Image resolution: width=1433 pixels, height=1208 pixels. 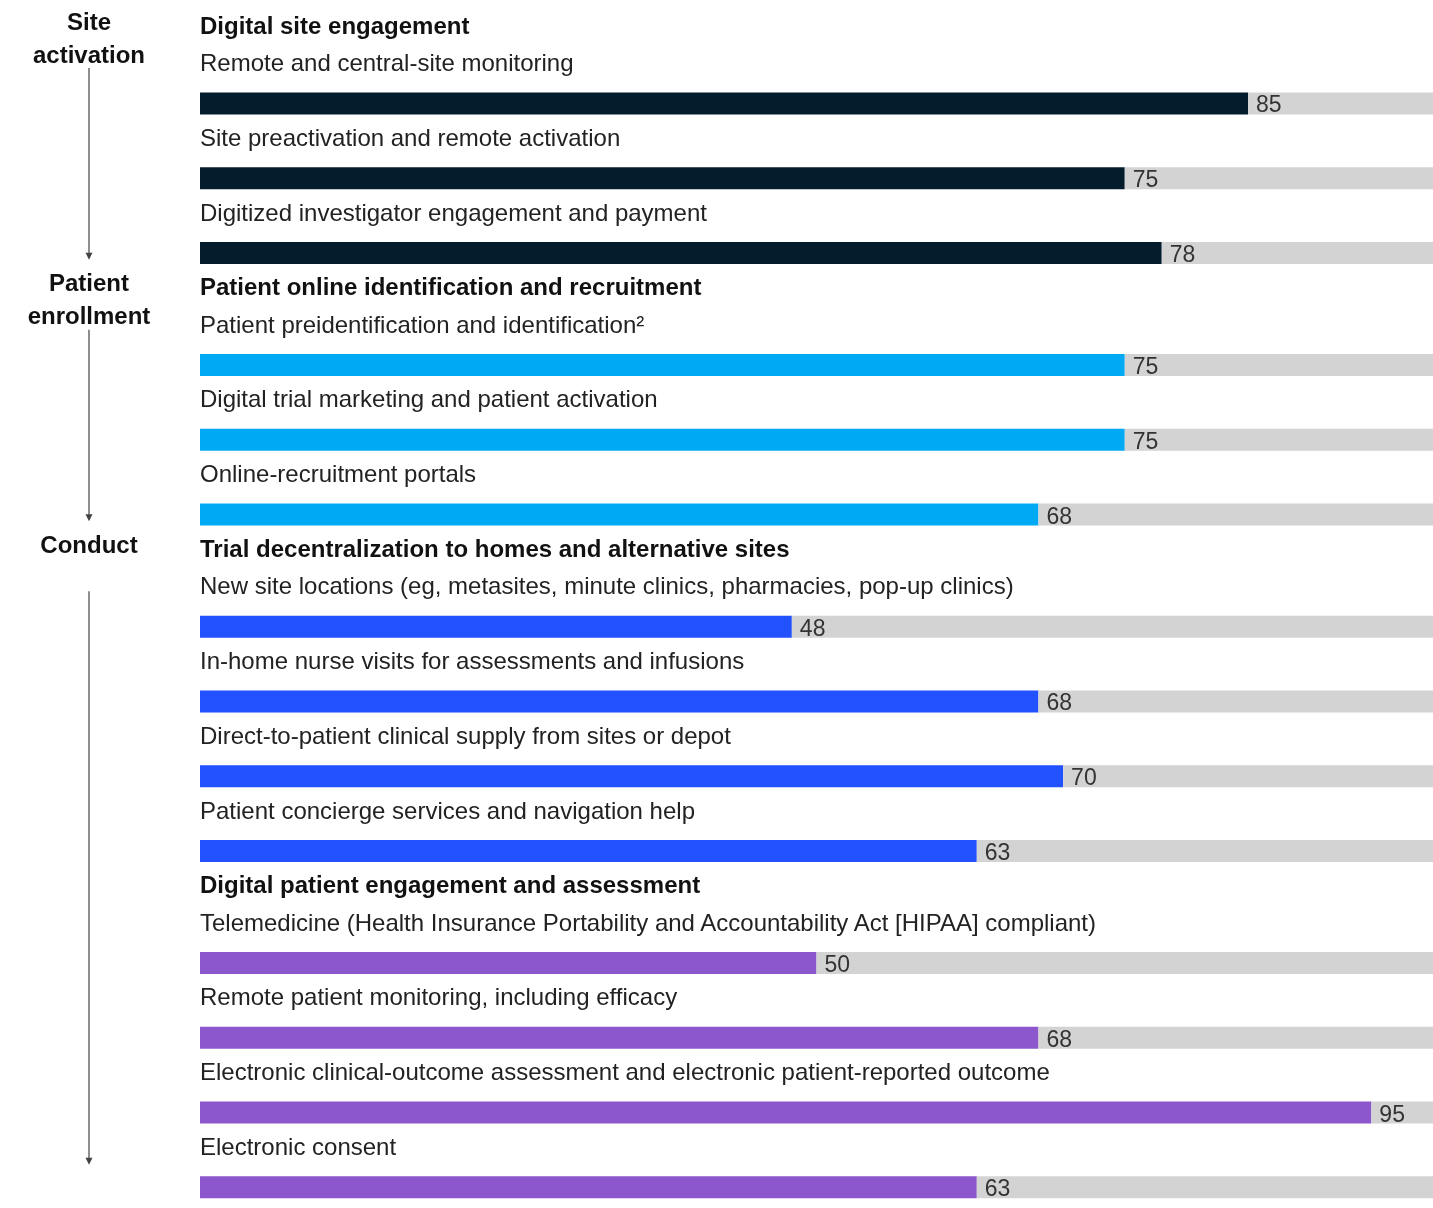 I want to click on annotation: Patient online identification and recruitment, so click(x=451, y=287).